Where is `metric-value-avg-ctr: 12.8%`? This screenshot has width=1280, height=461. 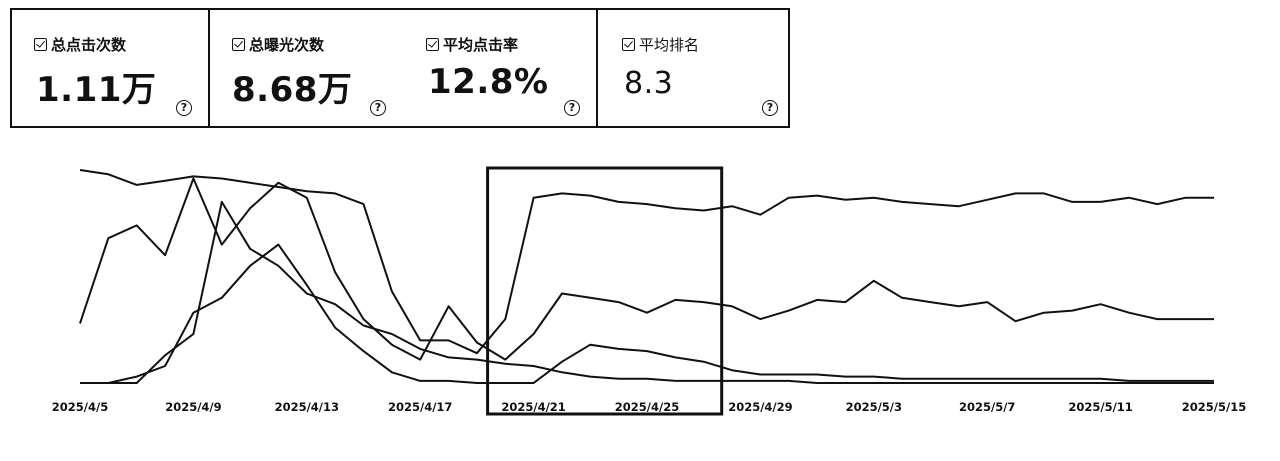
metric-value-avg-ctr: 12.8% is located at coordinates (488, 82).